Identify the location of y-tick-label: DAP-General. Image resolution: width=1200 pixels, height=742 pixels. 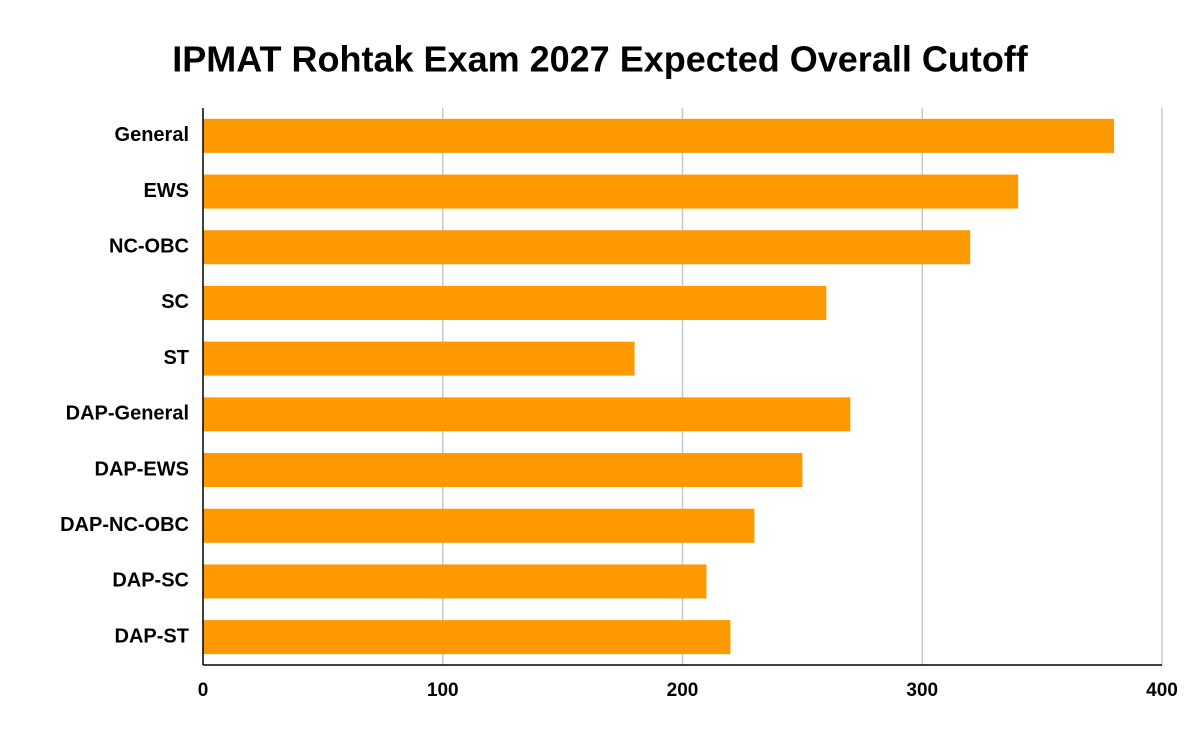
(127, 414).